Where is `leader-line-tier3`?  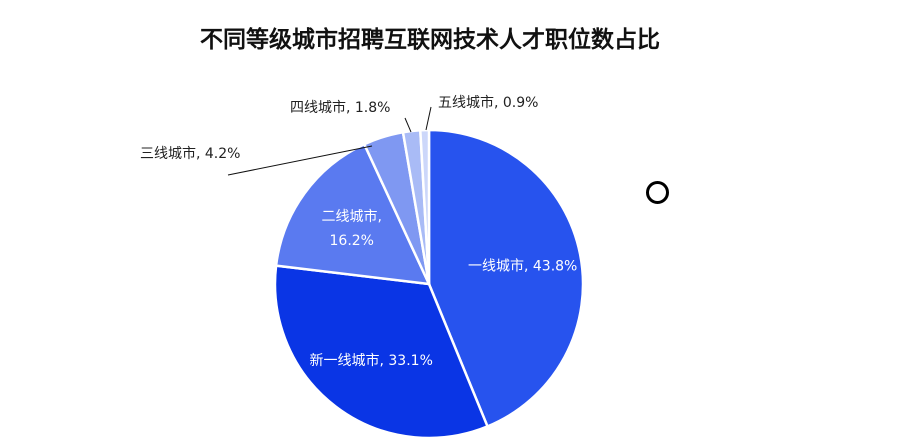
leader-line-tier3 is located at coordinates (300, 160).